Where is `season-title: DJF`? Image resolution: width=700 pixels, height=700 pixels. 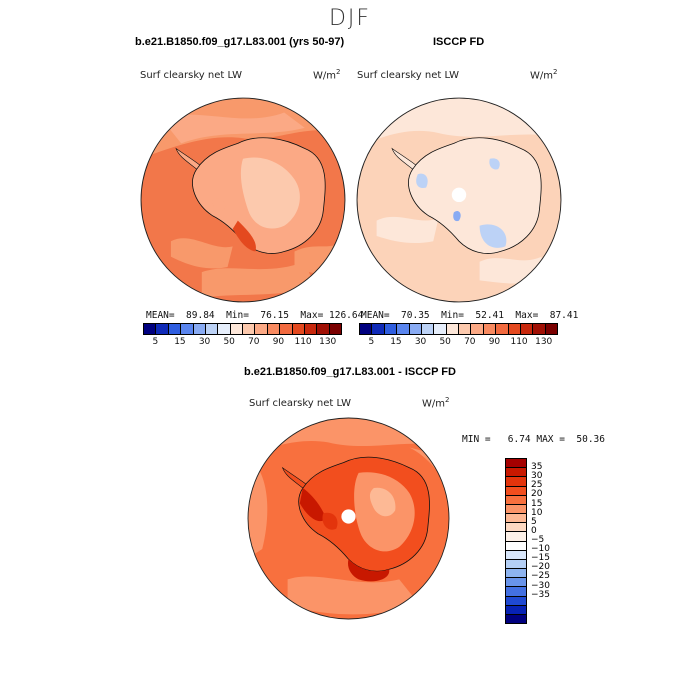
season-title: DJF is located at coordinates (350, 18).